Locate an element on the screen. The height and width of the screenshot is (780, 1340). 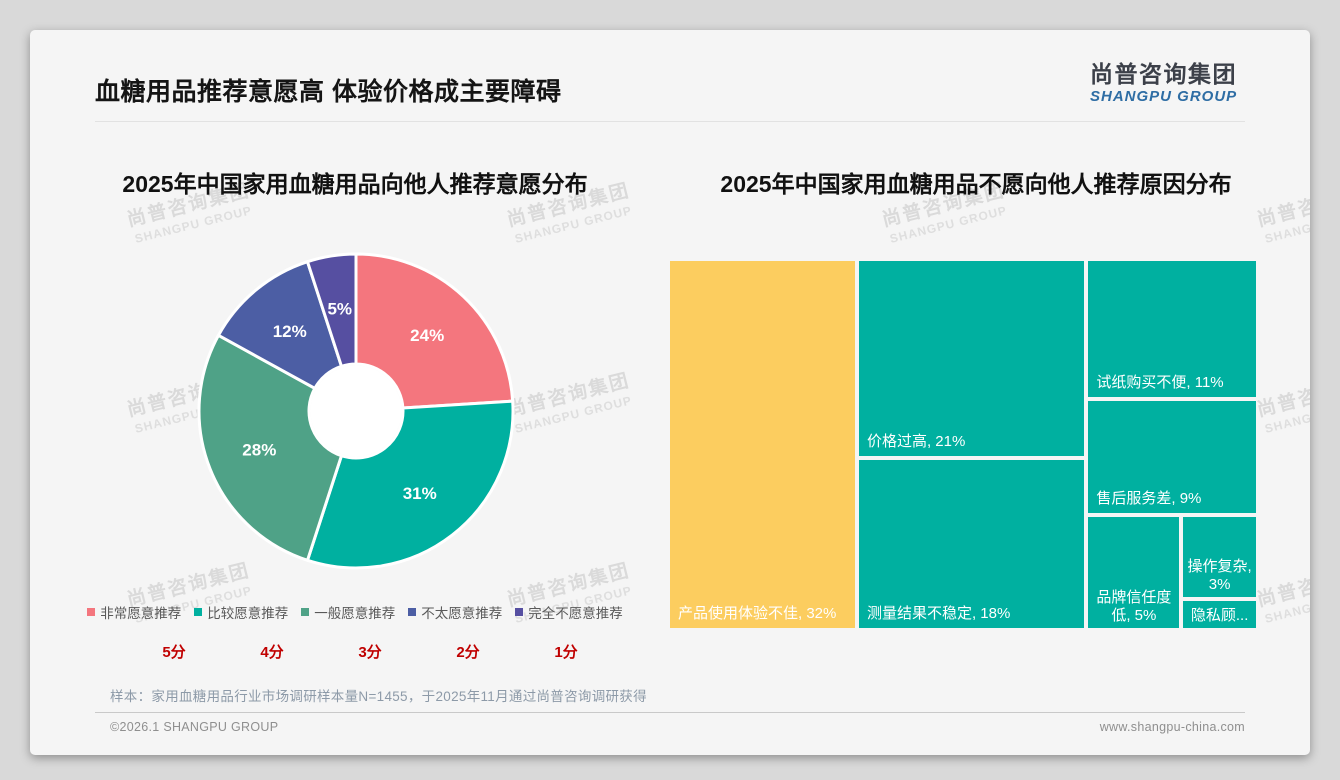
donut-slice-label: 31% is located at coordinates (420, 493).